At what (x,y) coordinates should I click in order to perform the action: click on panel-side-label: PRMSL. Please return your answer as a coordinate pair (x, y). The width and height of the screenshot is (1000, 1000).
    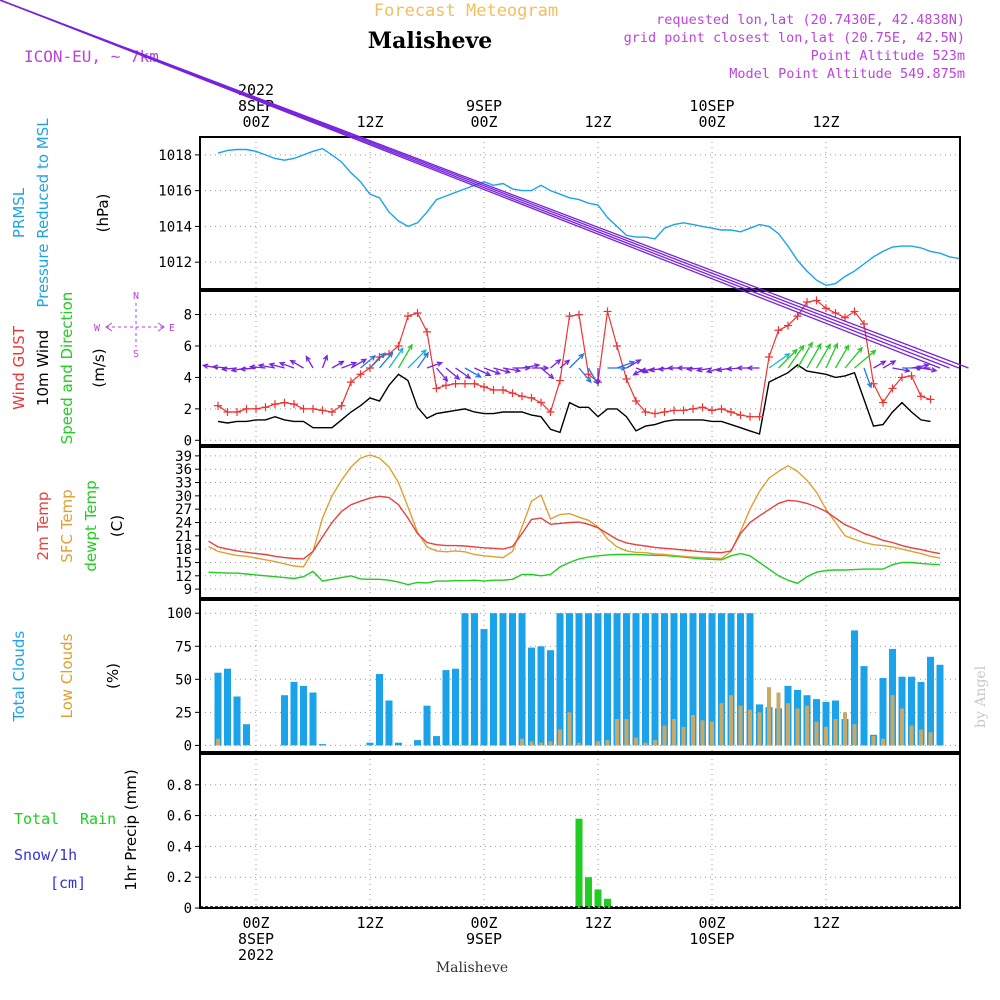
    Looking at the image, I should click on (19, 212).